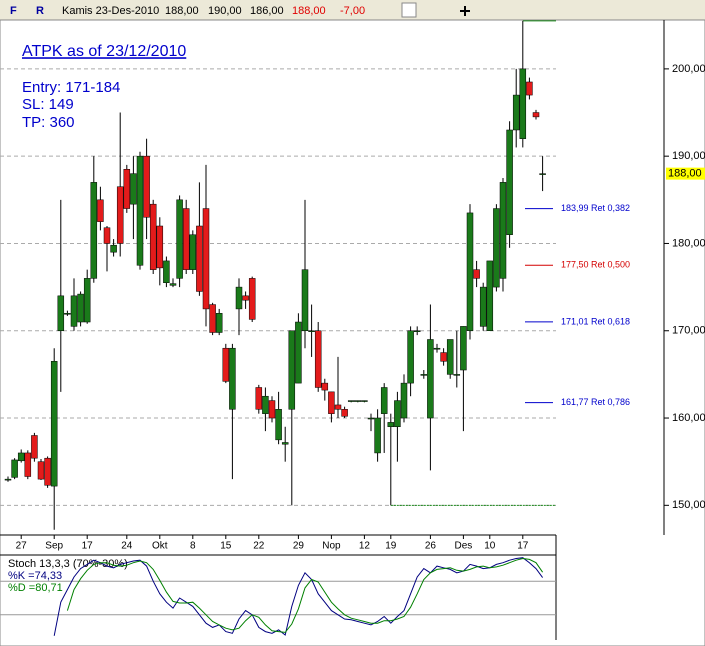 The width and height of the screenshot is (705, 646). I want to click on x-tick-label: 15, so click(226, 546).